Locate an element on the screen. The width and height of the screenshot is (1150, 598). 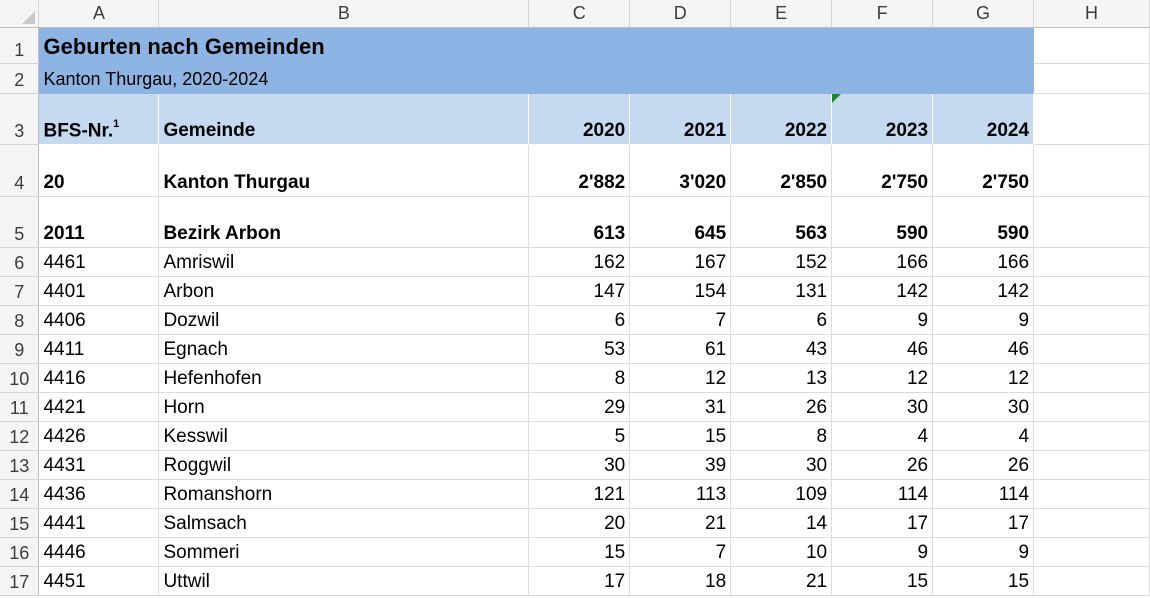
row-header: 12 is located at coordinates (20, 436).